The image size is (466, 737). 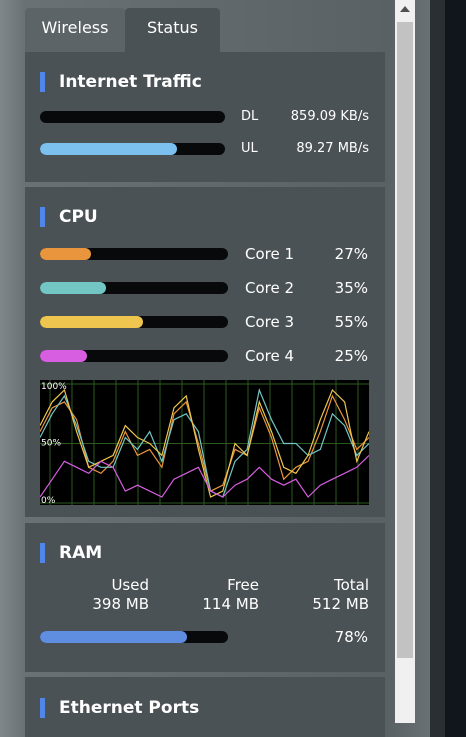 I want to click on ram-value: 114 MB, so click(x=230, y=604).